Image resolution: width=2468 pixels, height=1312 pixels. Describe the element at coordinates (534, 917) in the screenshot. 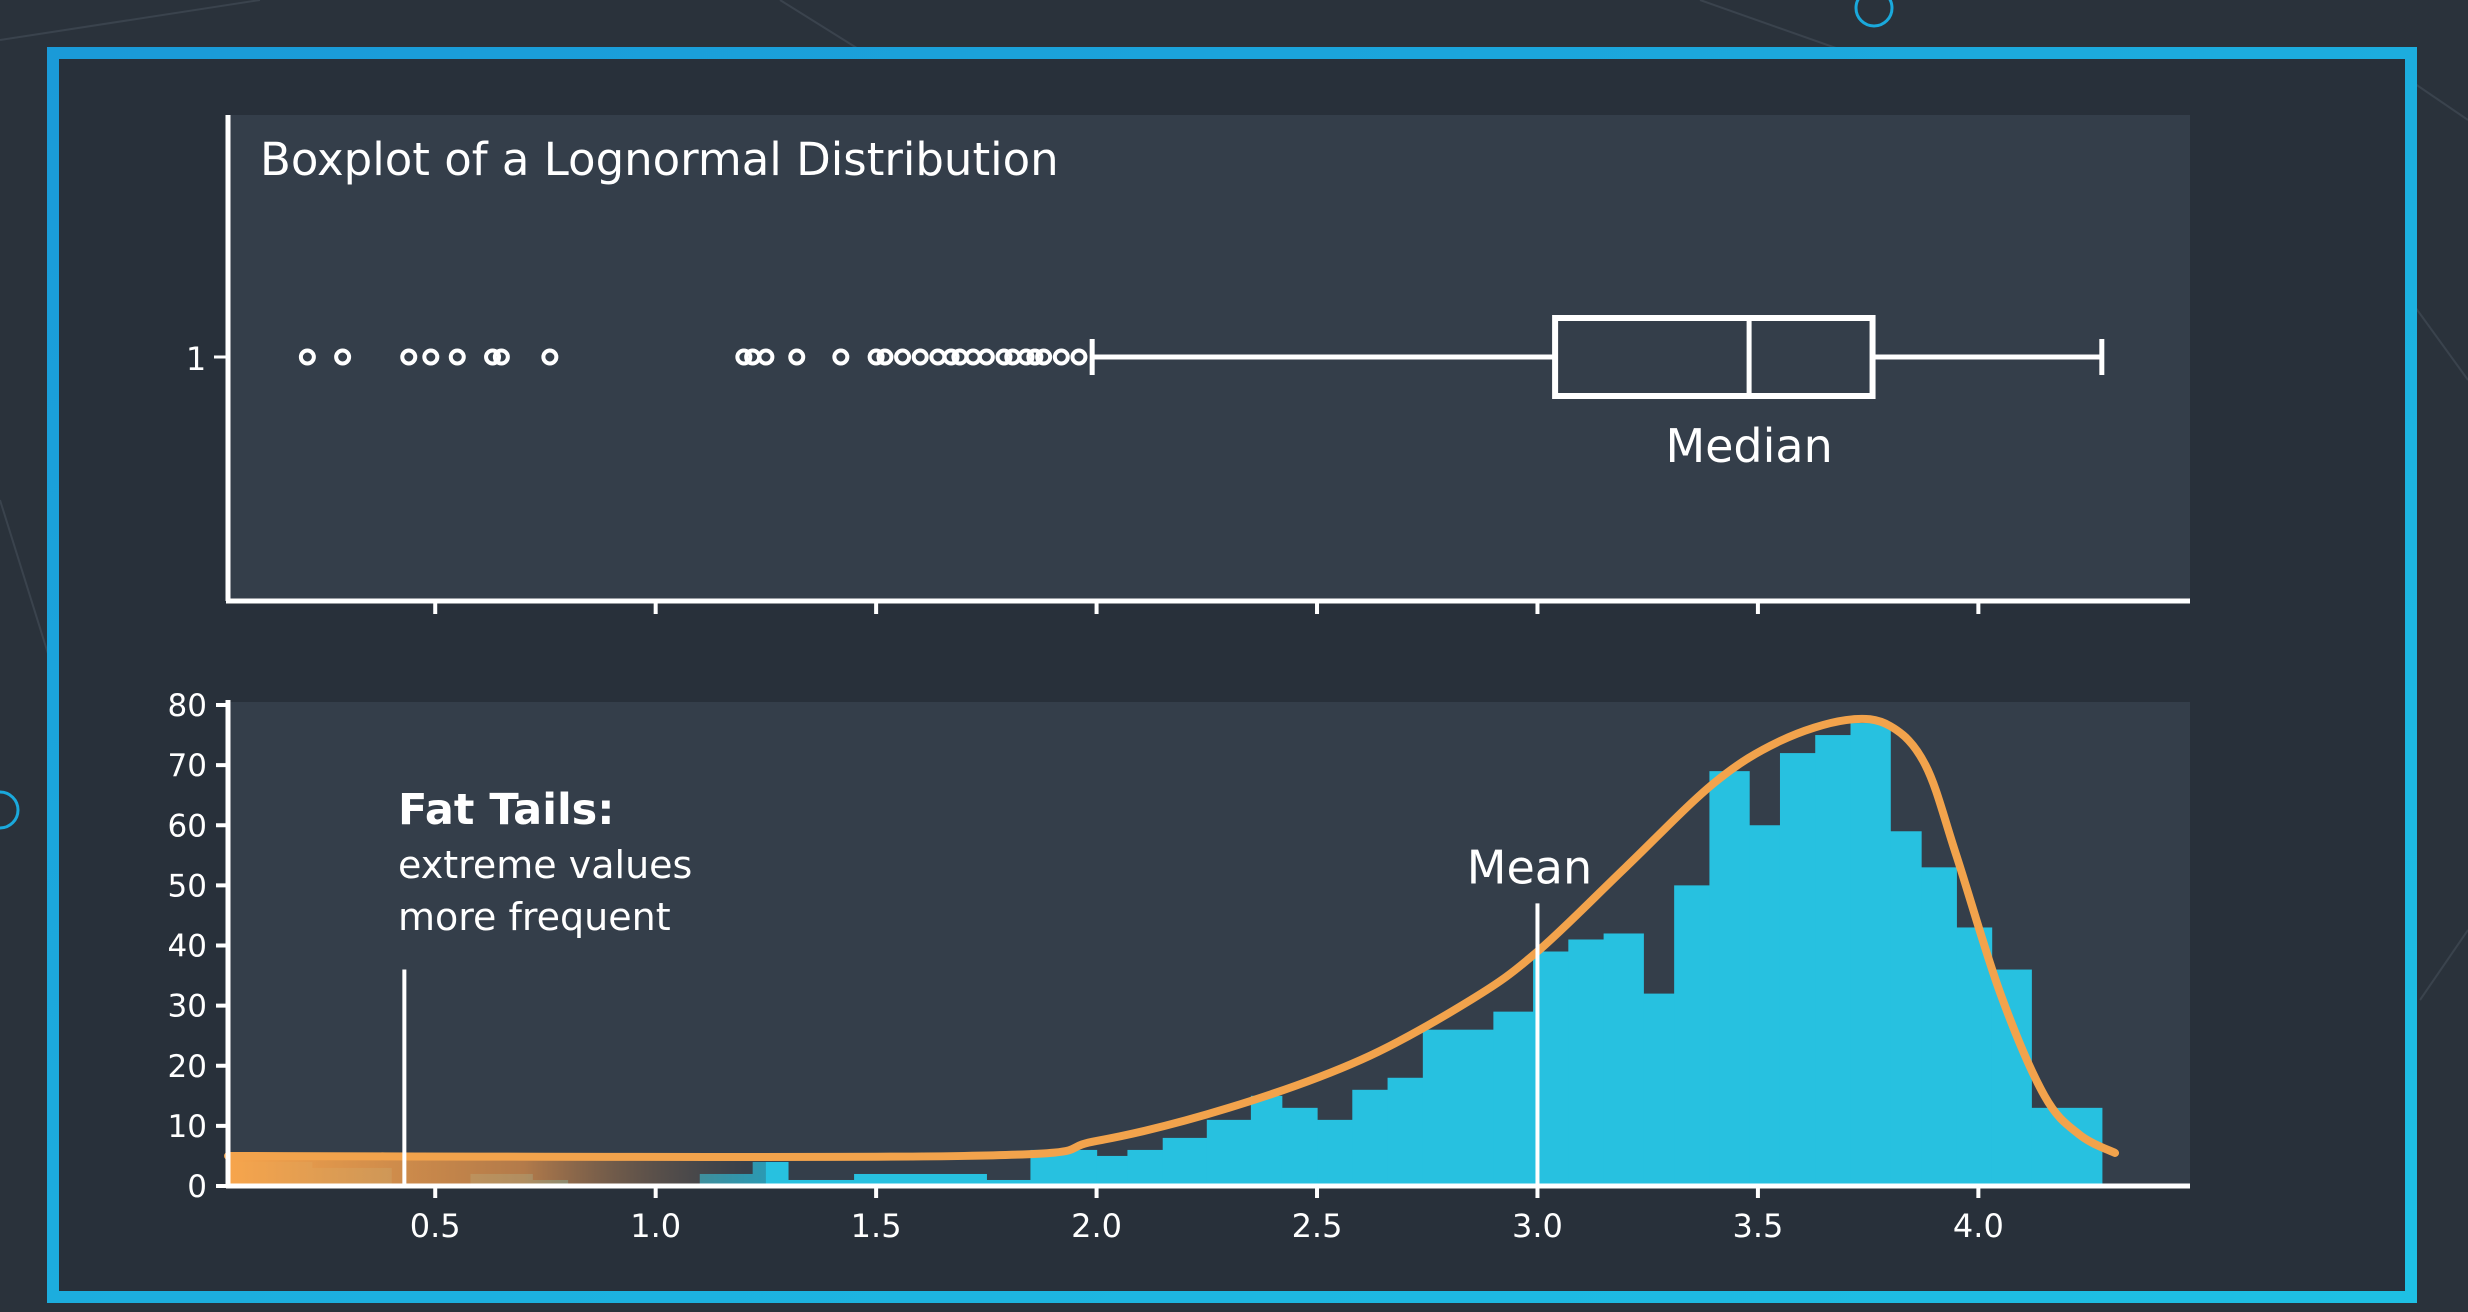

I see `fat-tails-line2: more frequent` at that location.